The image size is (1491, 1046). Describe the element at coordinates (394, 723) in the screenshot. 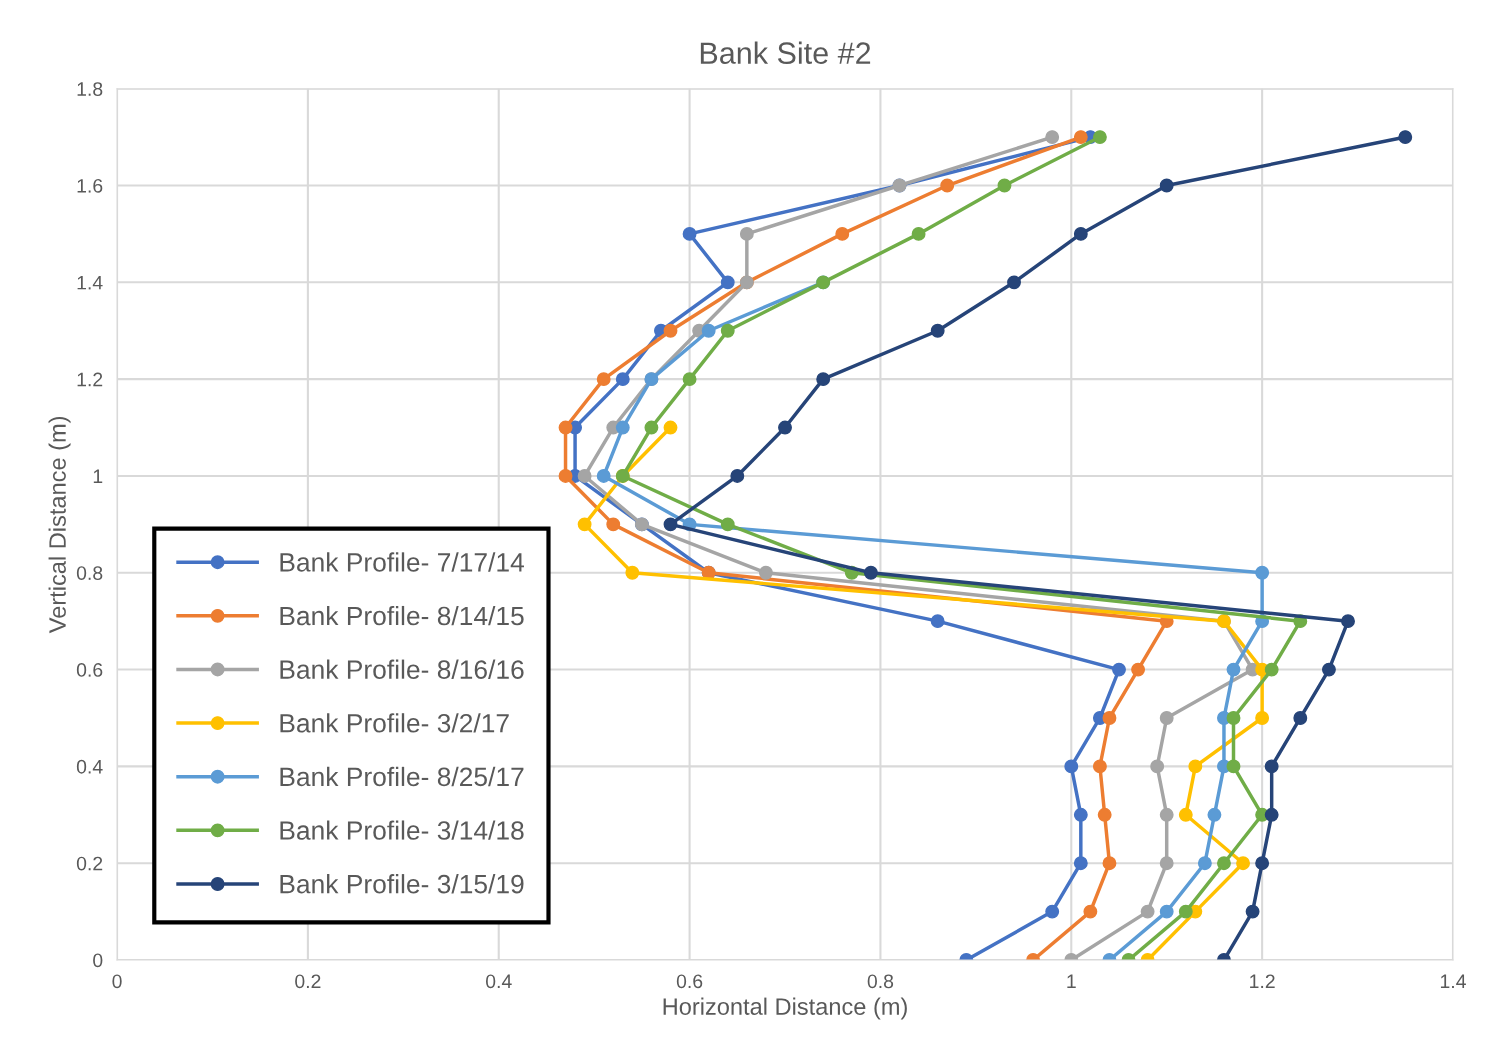

I see `legend-label: Bank Profile- 3/2/17` at that location.